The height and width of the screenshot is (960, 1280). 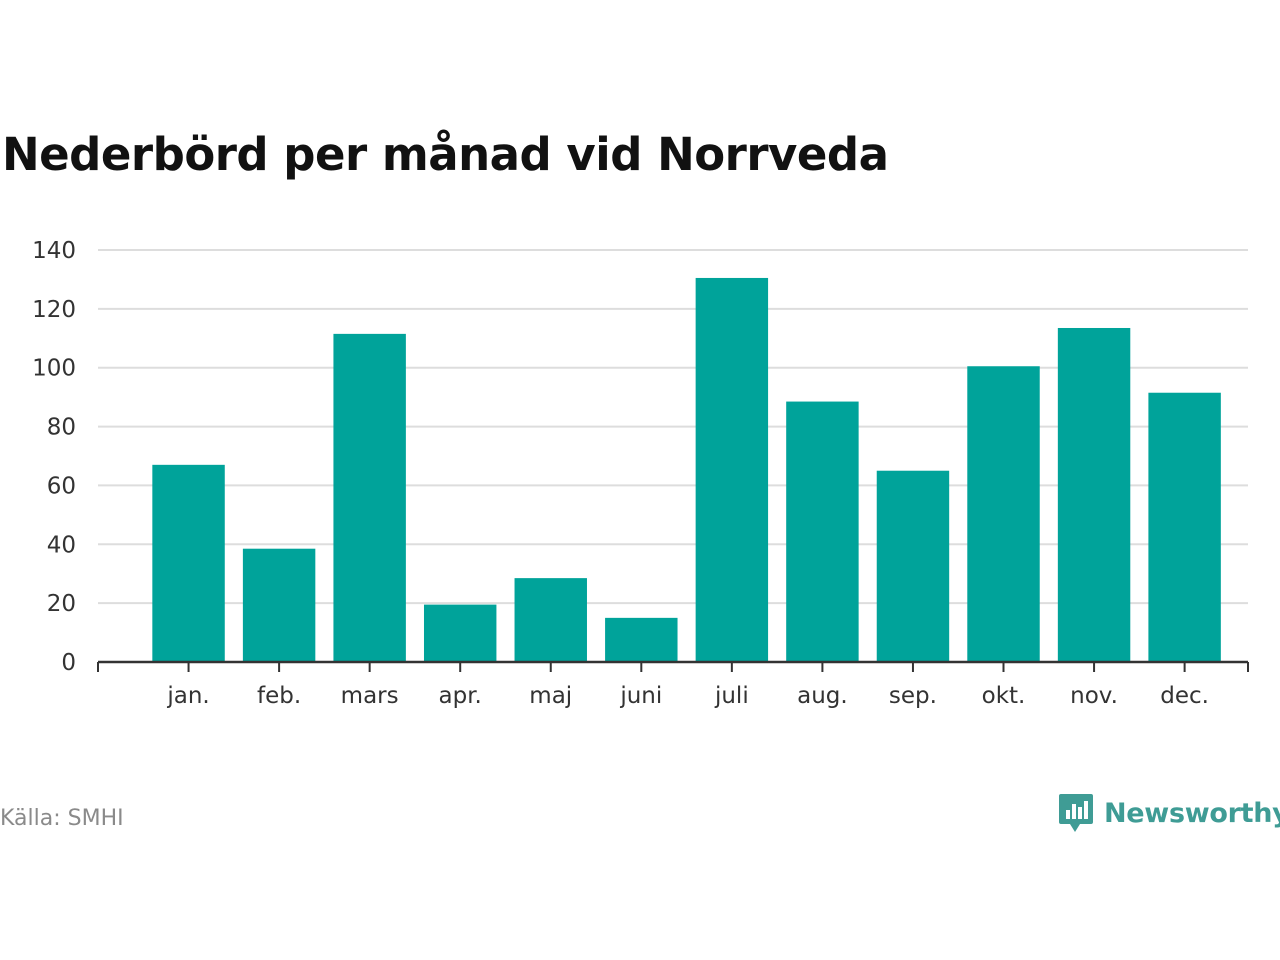 I want to click on y-tick-label: 120, so click(x=54, y=310).